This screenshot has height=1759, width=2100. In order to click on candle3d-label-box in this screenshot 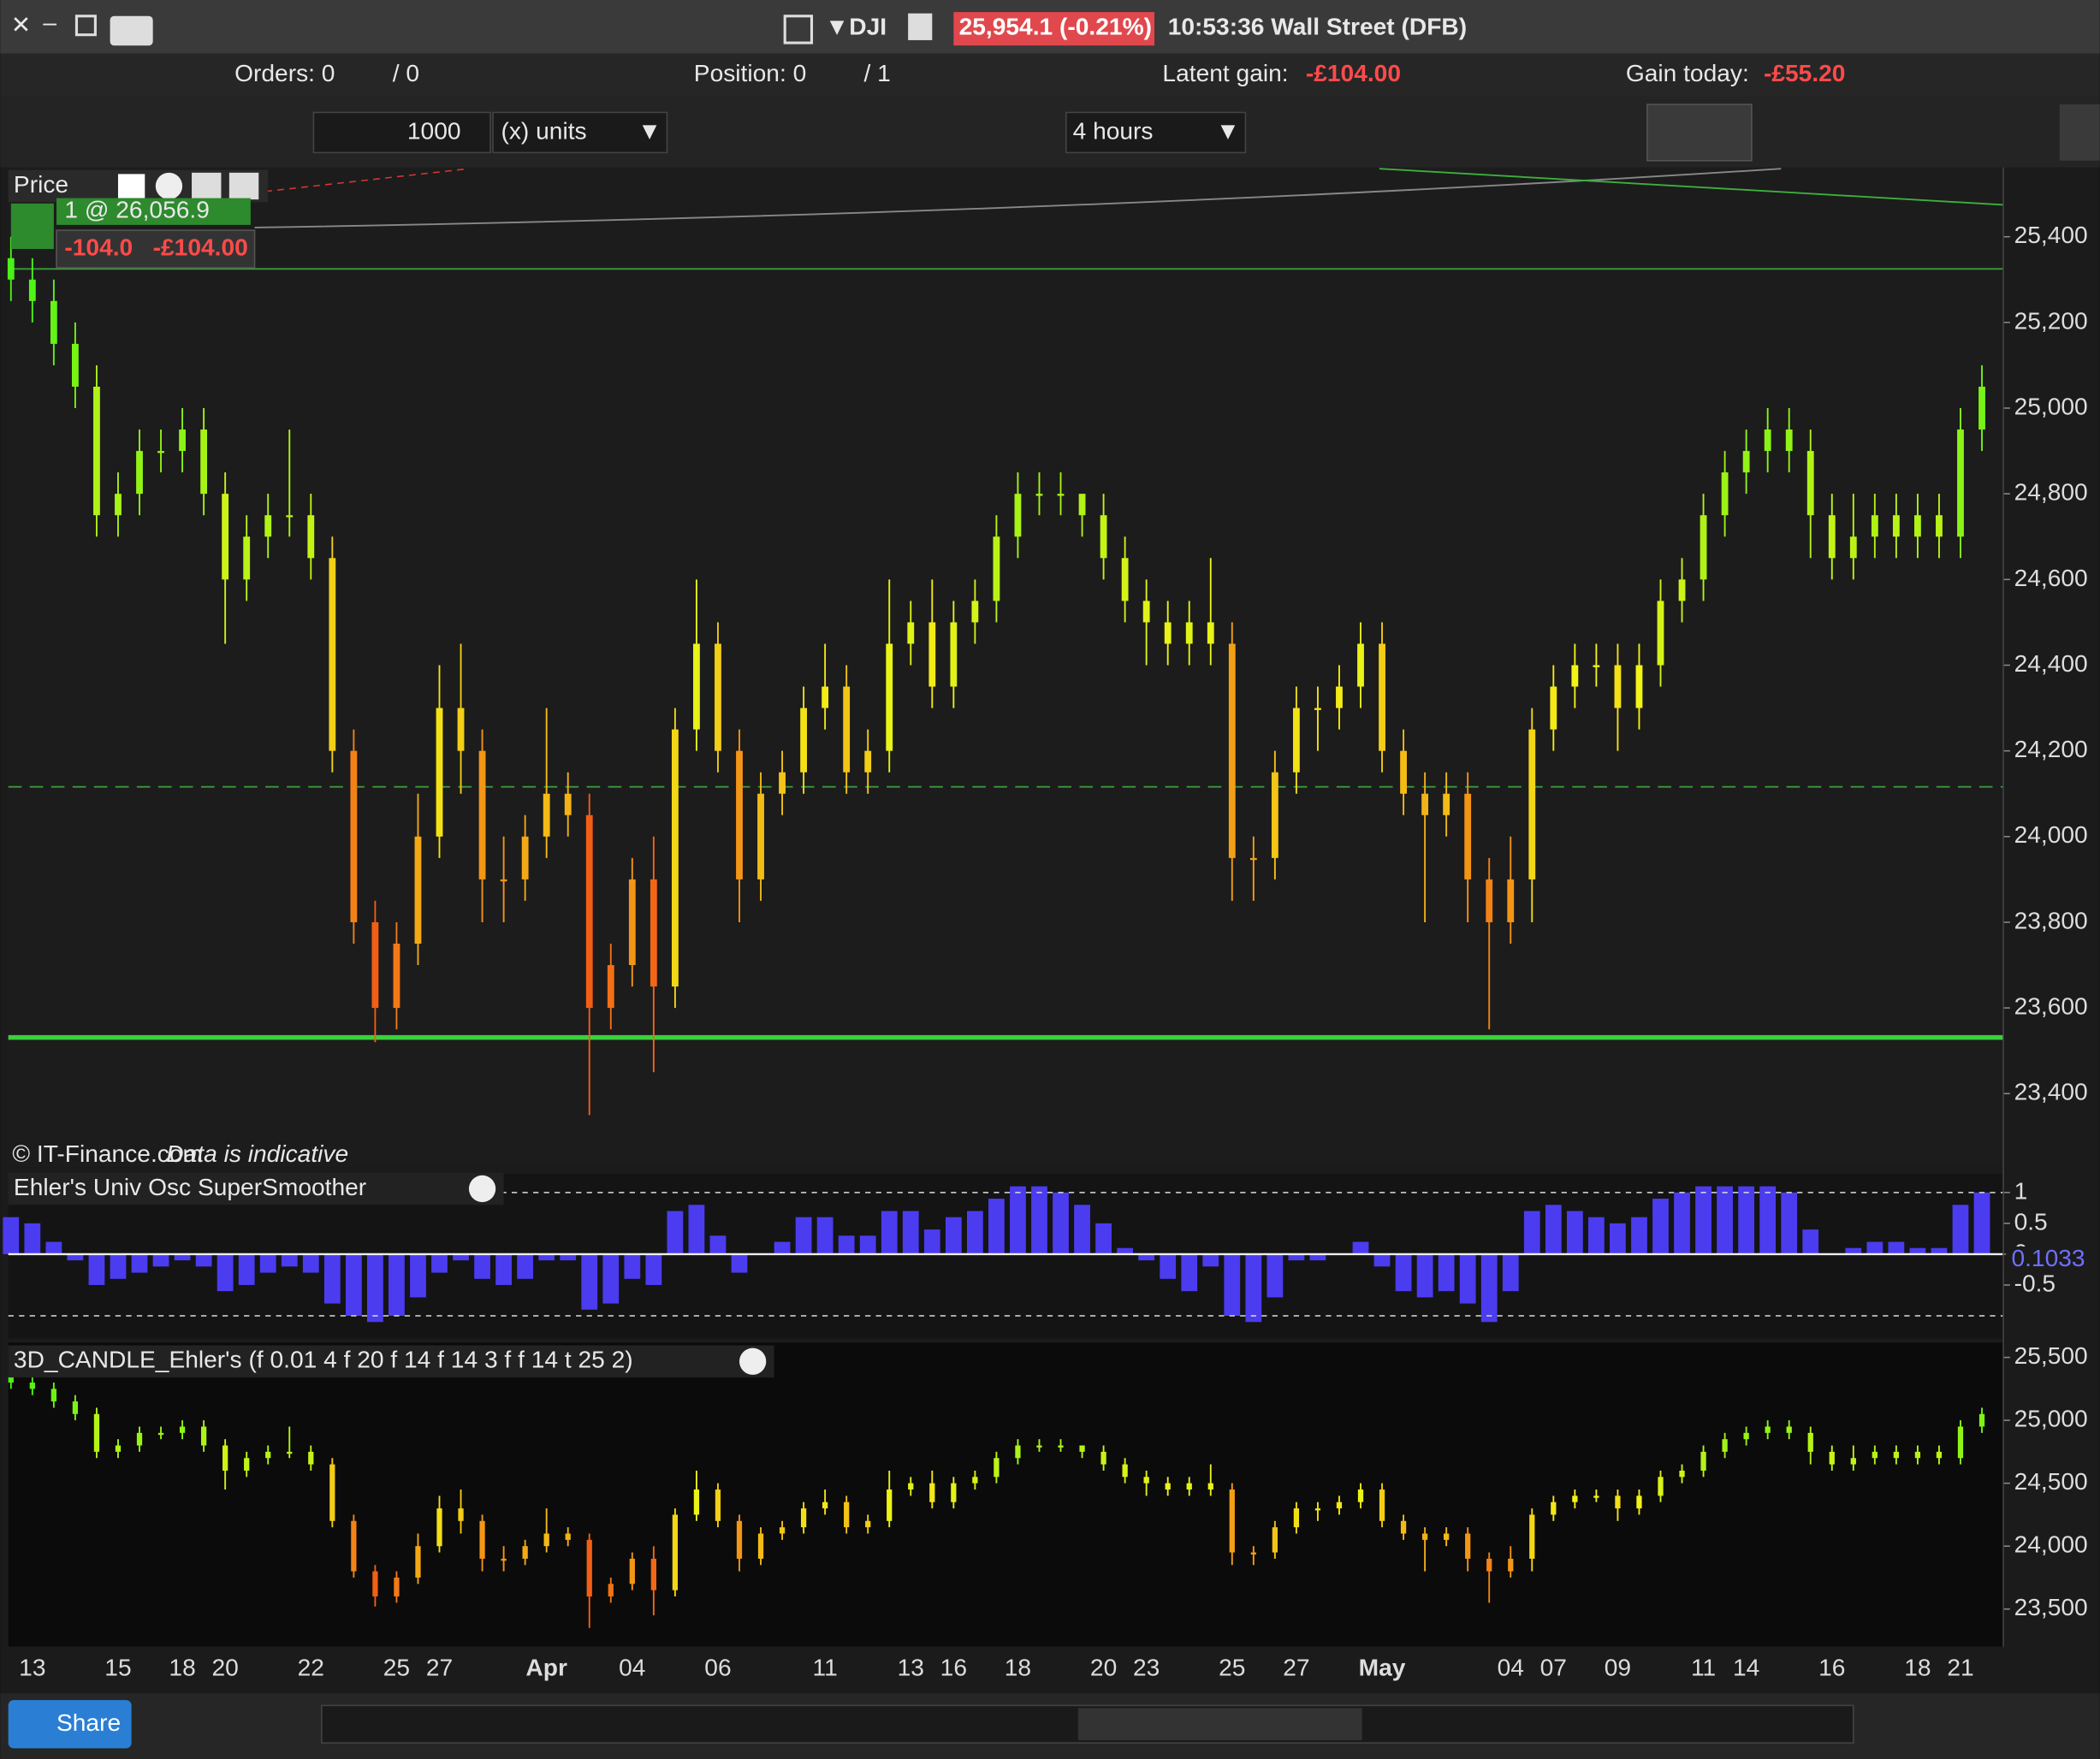, I will do `click(391, 1361)`.